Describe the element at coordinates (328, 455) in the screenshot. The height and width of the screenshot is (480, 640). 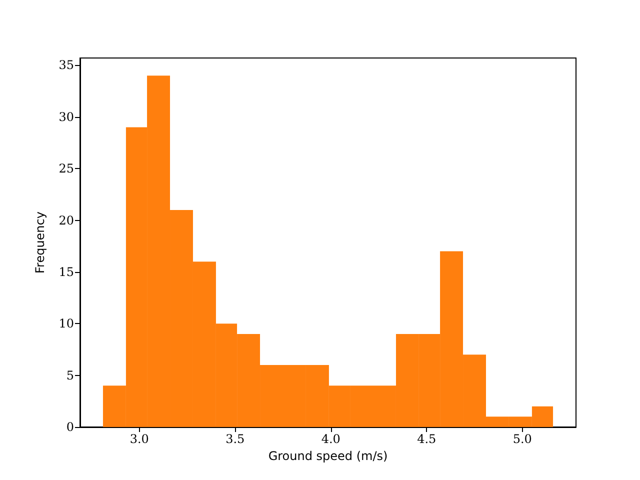
I see `x-axis-title: Ground speed (m/s)` at that location.